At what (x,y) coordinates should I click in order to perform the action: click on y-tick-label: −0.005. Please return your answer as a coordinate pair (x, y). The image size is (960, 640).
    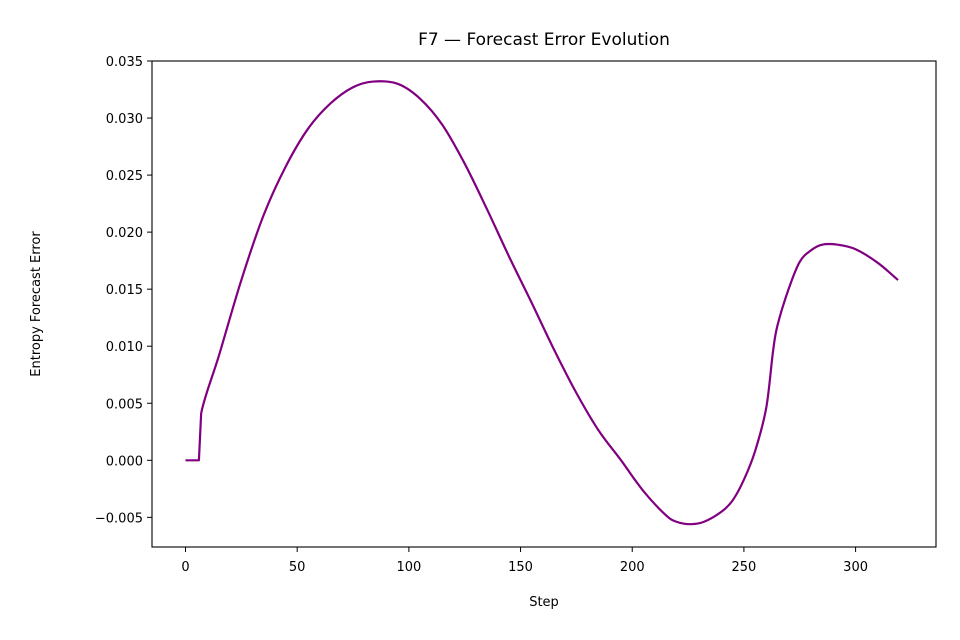
    Looking at the image, I should click on (119, 518).